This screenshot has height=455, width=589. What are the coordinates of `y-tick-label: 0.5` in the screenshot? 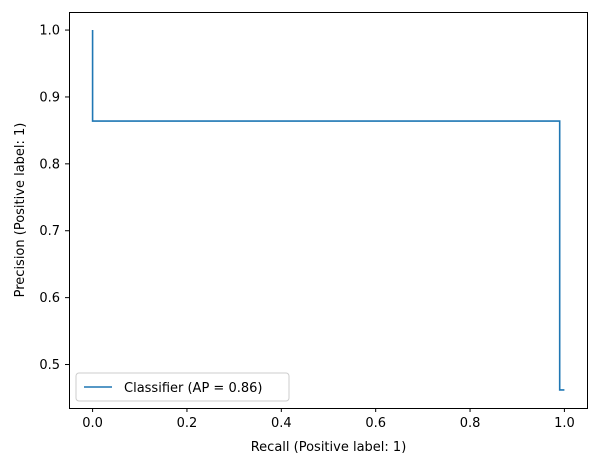 It's located at (49, 365).